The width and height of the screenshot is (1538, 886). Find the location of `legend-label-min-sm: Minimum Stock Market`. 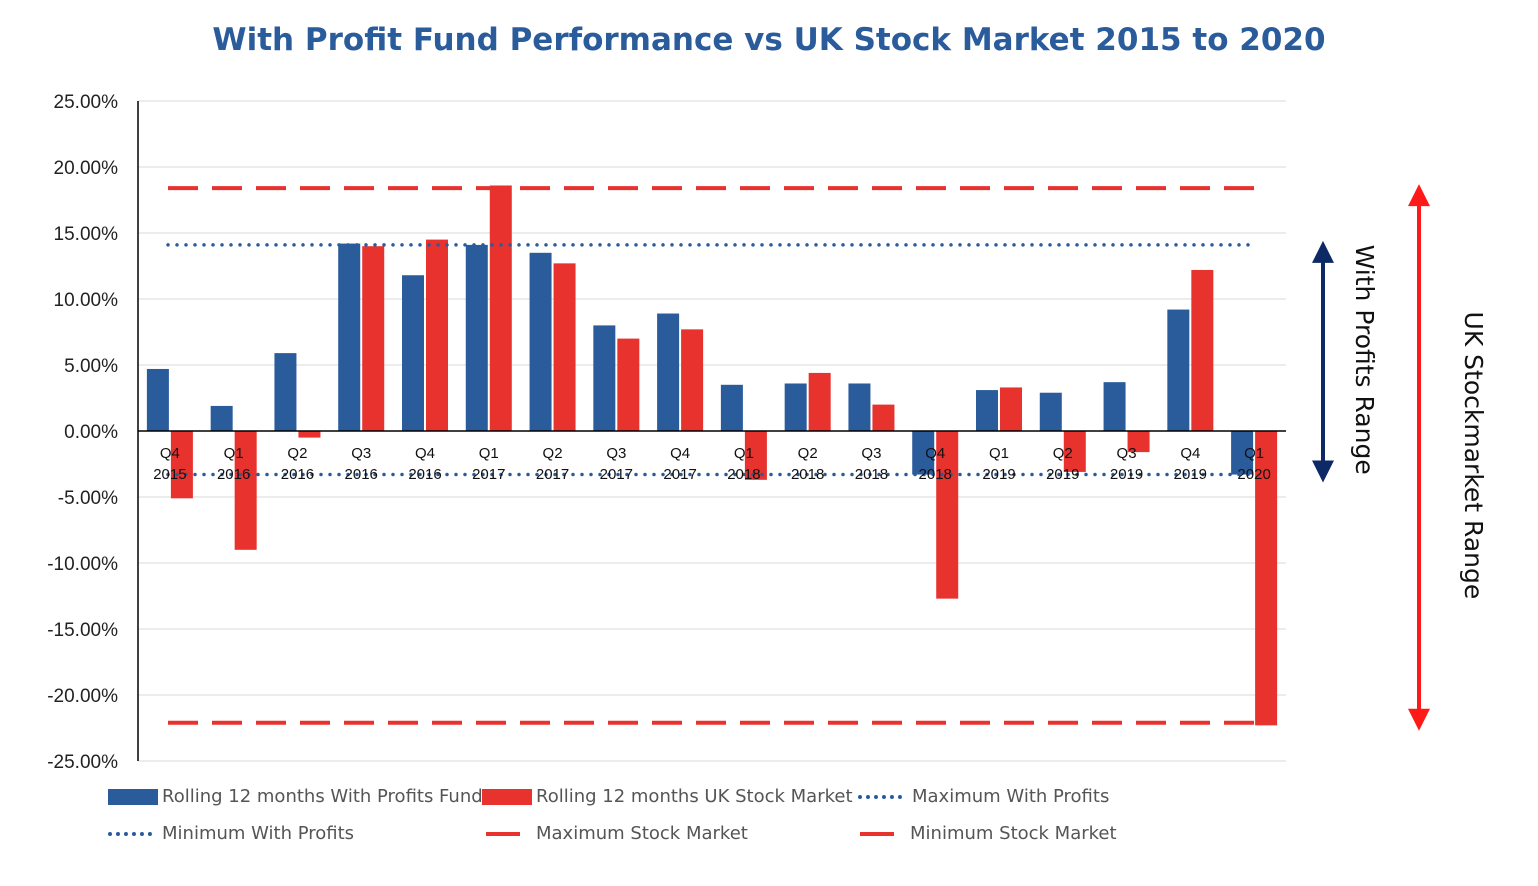

legend-label-min-sm: Minimum Stock Market is located at coordinates (1013, 833).